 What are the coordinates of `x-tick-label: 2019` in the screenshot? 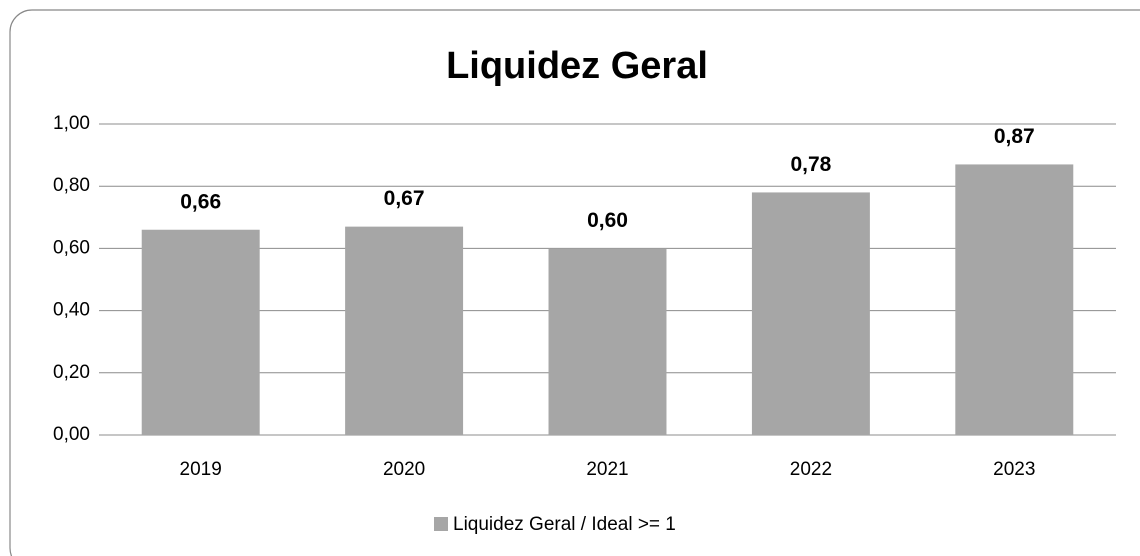 It's located at (201, 469).